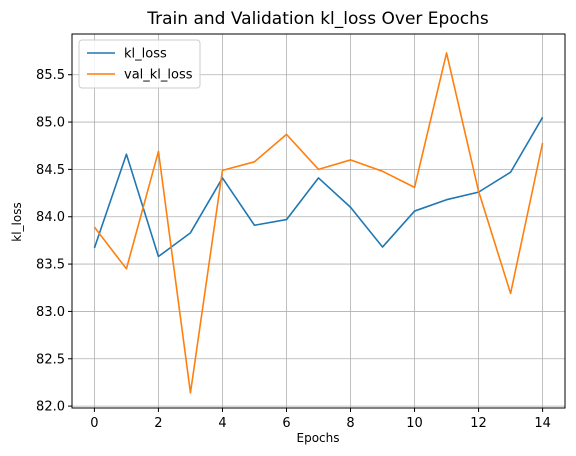 The width and height of the screenshot is (576, 456). I want to click on x-tick-label: 6, so click(286, 423).